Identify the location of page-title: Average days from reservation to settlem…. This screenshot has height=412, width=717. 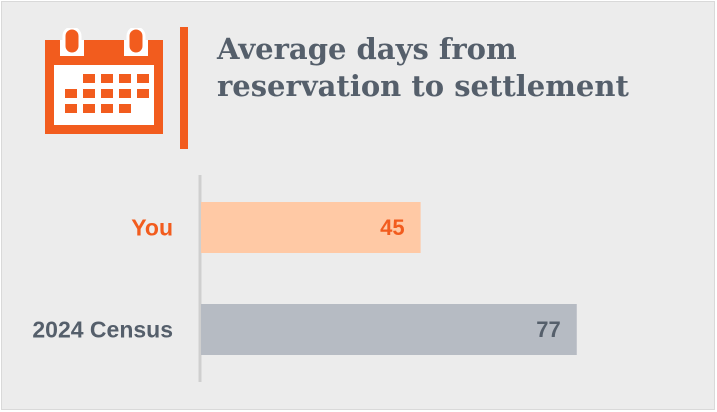
(423, 67).